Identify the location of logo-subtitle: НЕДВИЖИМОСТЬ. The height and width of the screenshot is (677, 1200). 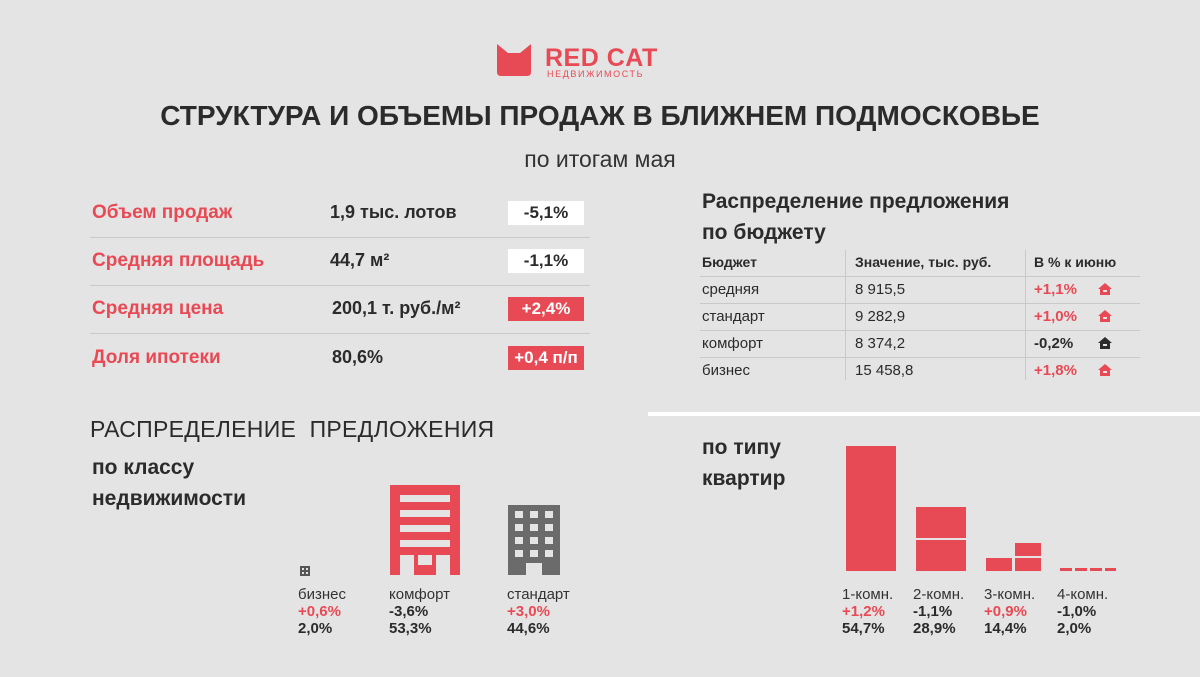
(596, 74).